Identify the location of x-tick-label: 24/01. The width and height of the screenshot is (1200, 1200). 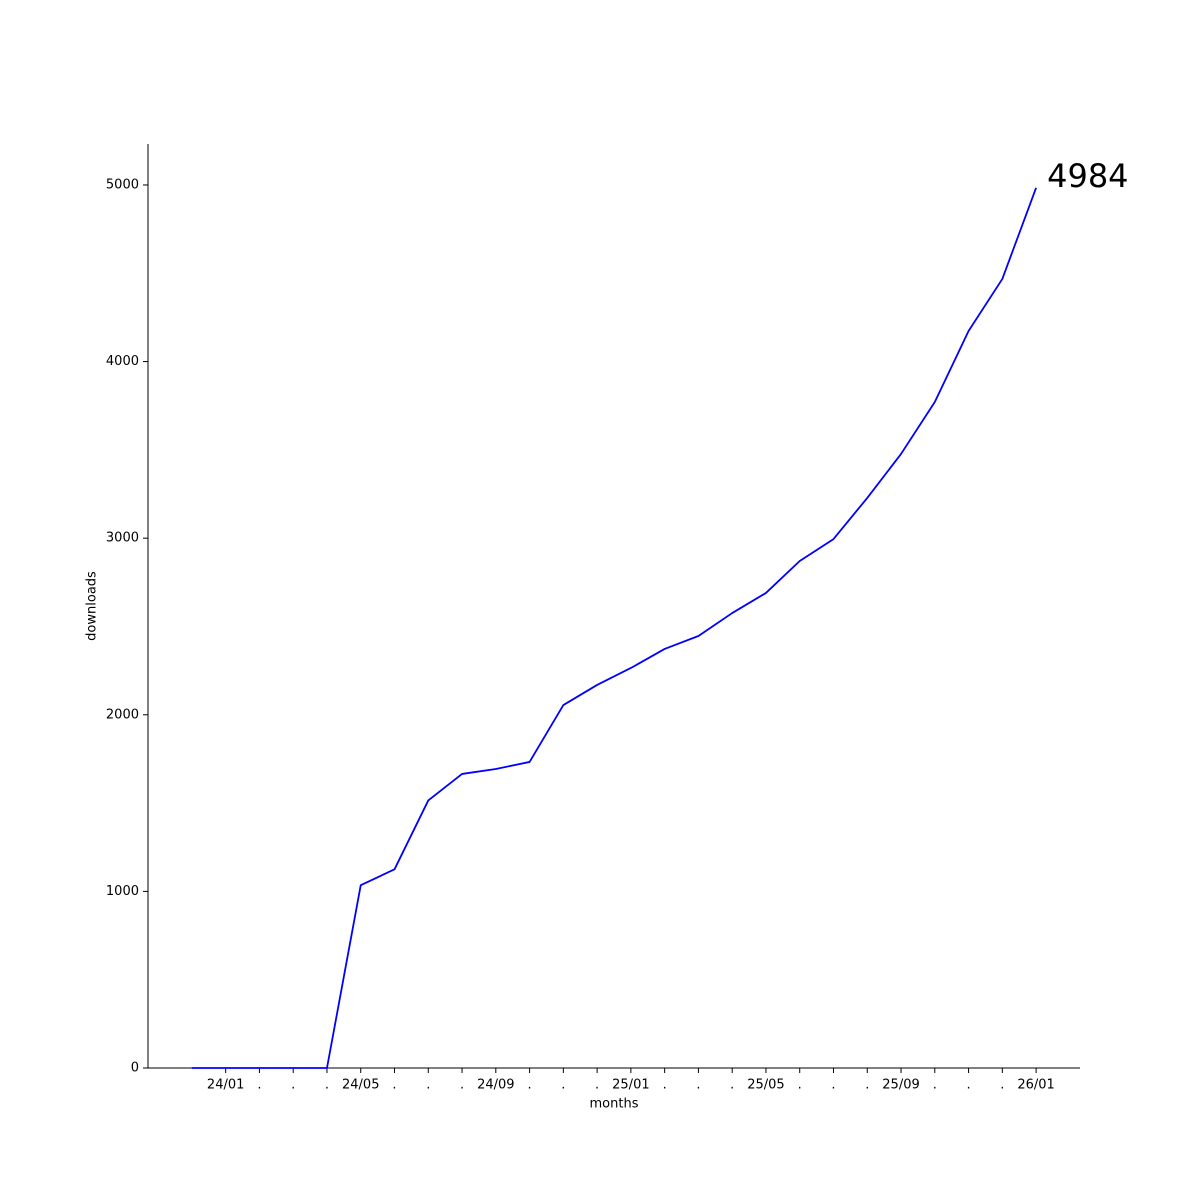
(225, 1085).